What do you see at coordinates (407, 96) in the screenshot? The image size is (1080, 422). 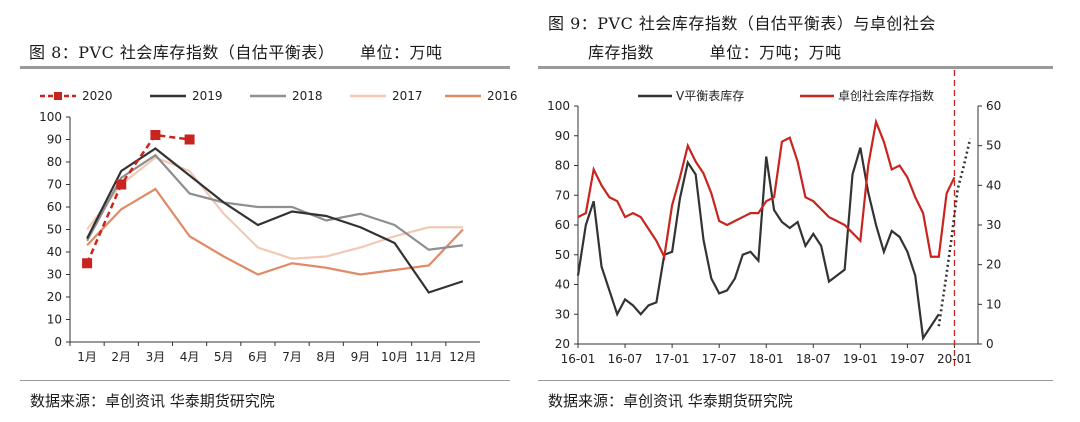 I see `legend-label-2017: 2017` at bounding box center [407, 96].